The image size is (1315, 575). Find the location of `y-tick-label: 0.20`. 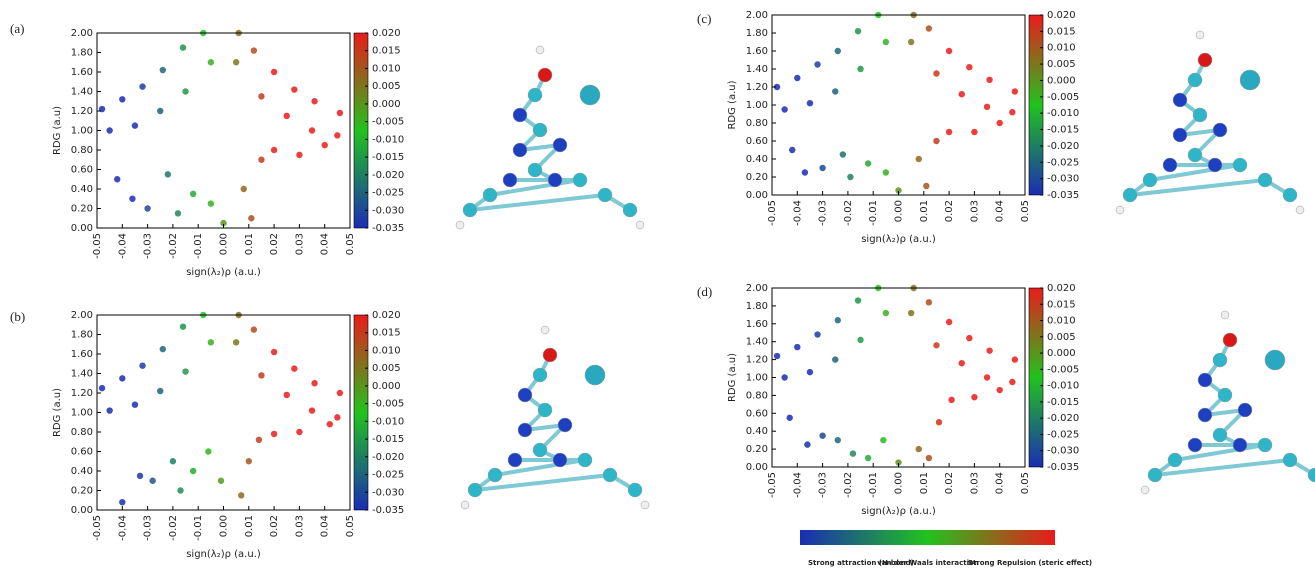

y-tick-label: 0.20 is located at coordinates (757, 449).